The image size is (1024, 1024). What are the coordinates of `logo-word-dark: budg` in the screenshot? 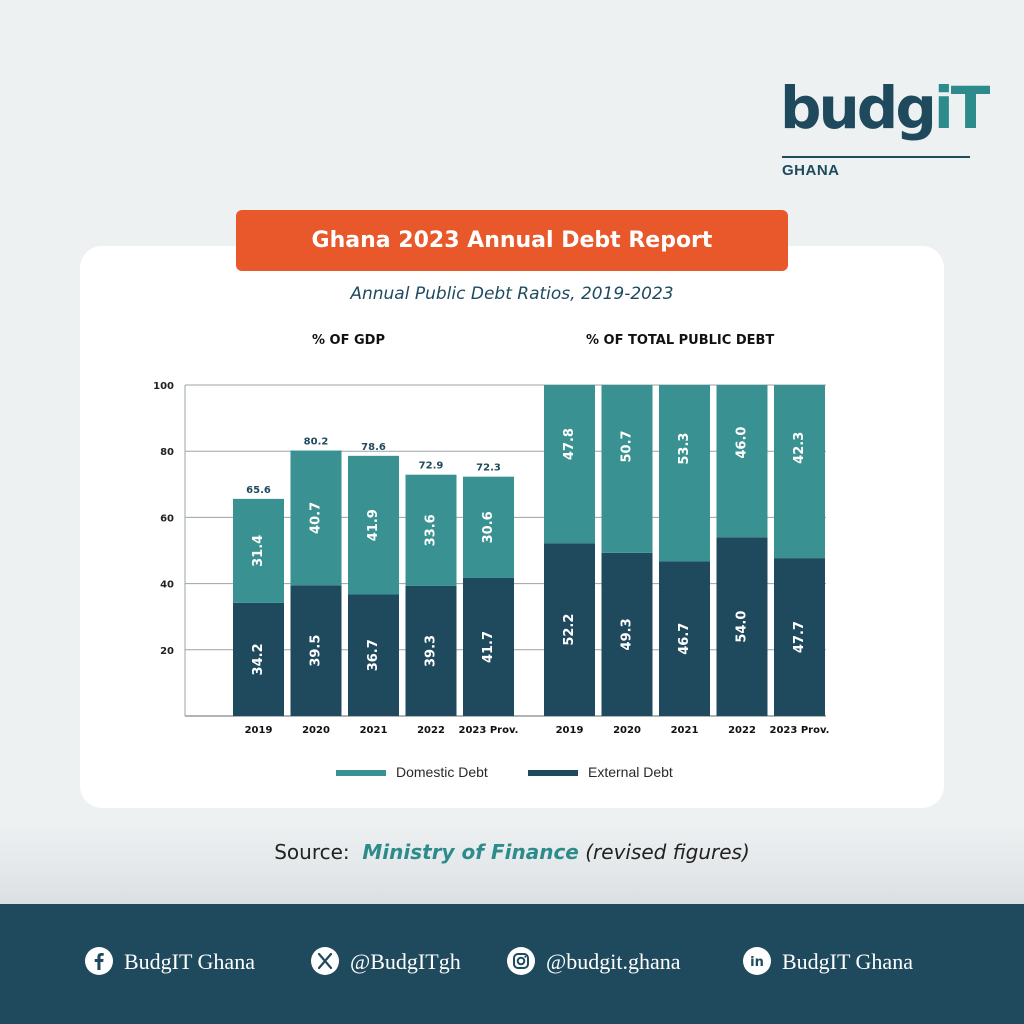 It's located at (858, 108).